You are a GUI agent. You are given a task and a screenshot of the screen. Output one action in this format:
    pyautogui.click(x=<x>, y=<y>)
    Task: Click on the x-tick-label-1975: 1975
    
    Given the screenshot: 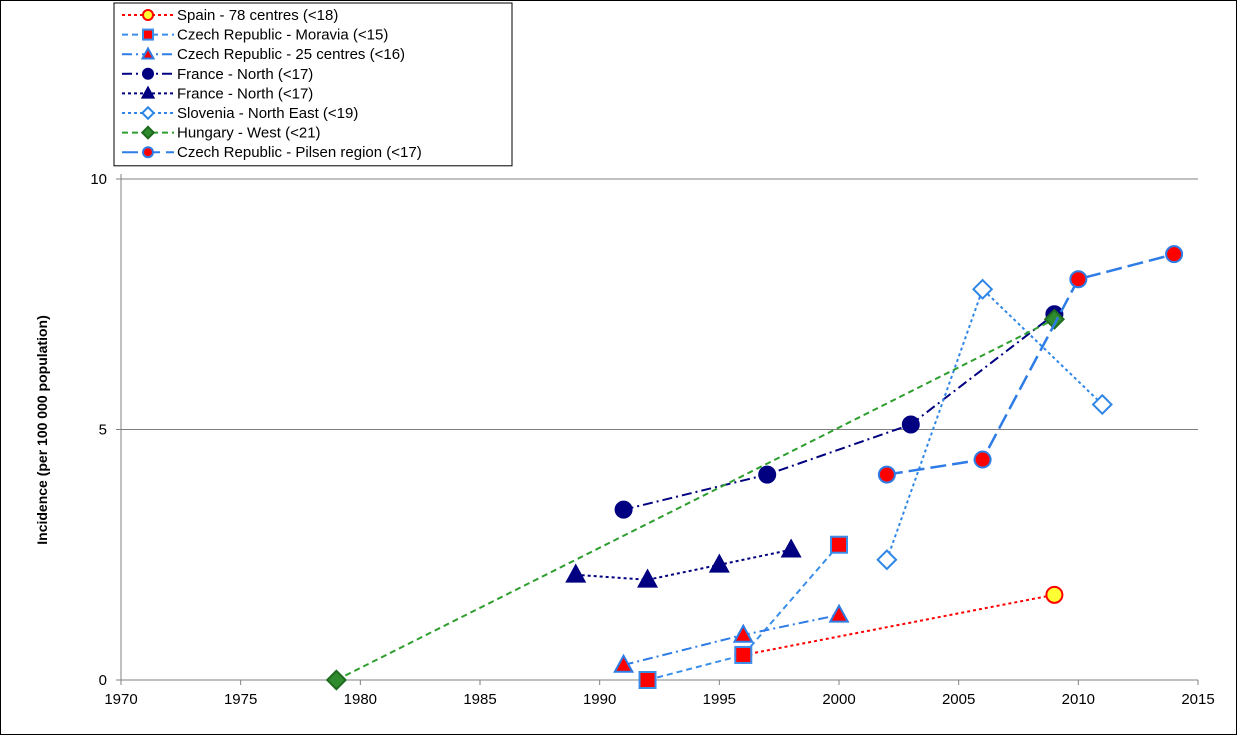 What is the action you would take?
    pyautogui.click(x=240, y=699)
    